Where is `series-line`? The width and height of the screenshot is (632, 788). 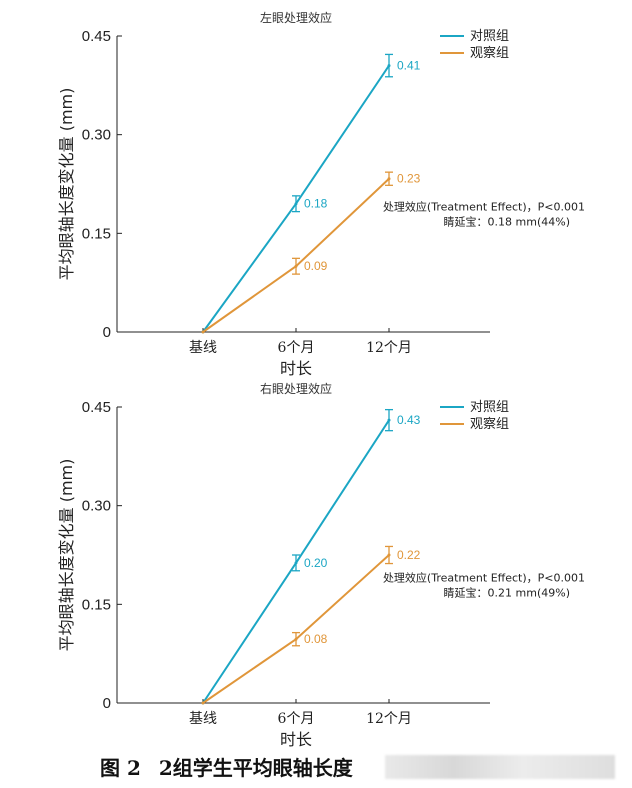 series-line is located at coordinates (296, 629).